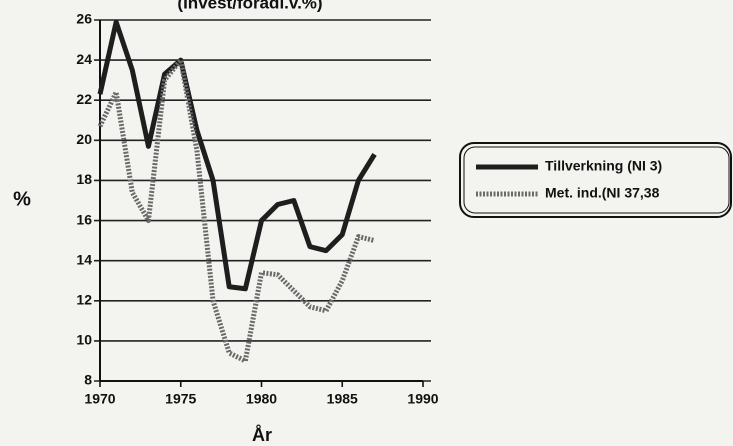 The width and height of the screenshot is (733, 446). What do you see at coordinates (84, 19) in the screenshot?
I see `y-tick-label: 26` at bounding box center [84, 19].